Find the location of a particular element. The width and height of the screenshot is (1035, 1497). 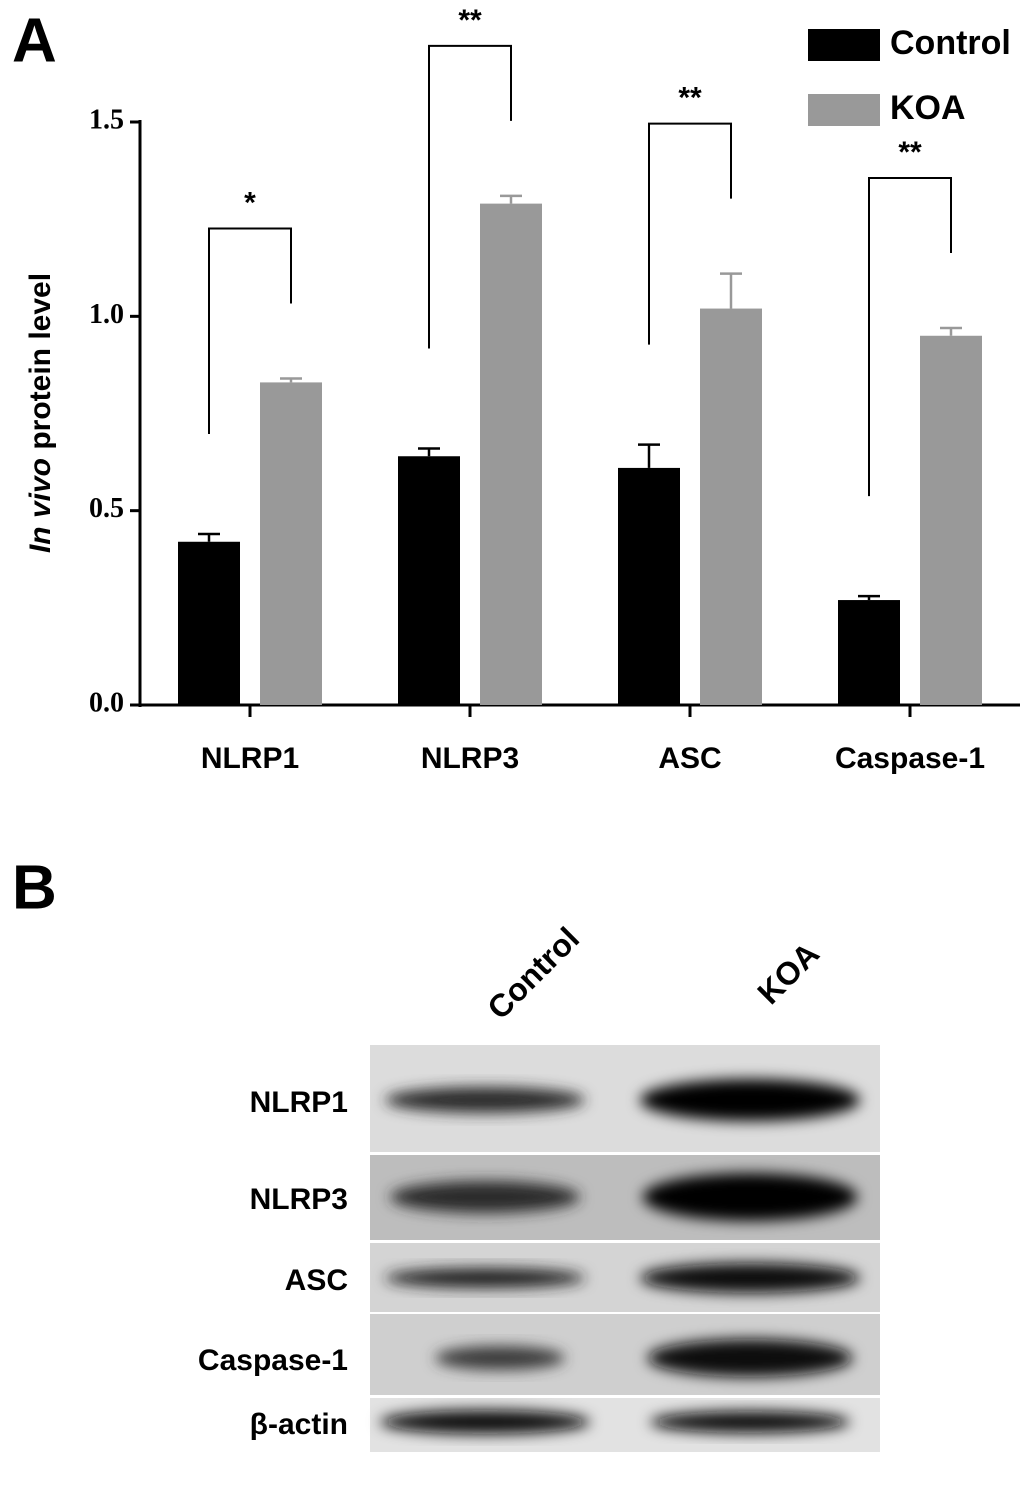

x-tick-label: Caspase-1 is located at coordinates (910, 758).